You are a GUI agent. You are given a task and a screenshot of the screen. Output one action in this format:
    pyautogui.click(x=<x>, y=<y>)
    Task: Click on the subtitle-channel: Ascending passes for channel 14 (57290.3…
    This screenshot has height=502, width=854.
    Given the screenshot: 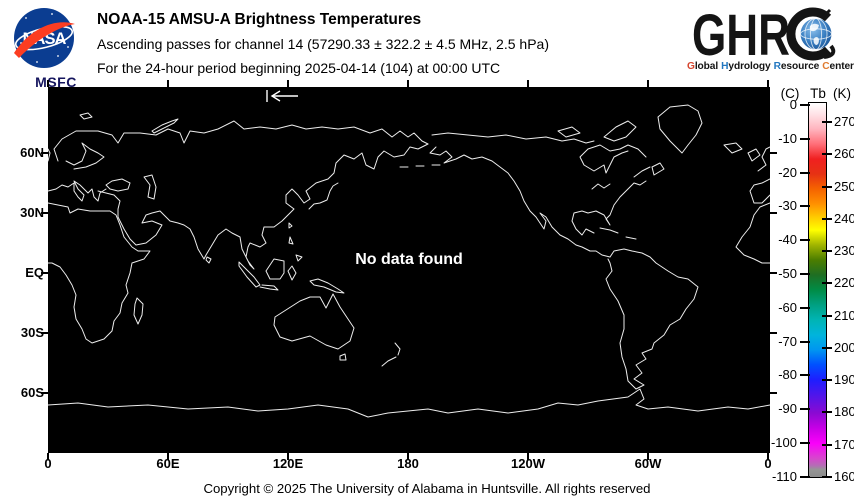 What is the action you would take?
    pyautogui.click(x=323, y=44)
    